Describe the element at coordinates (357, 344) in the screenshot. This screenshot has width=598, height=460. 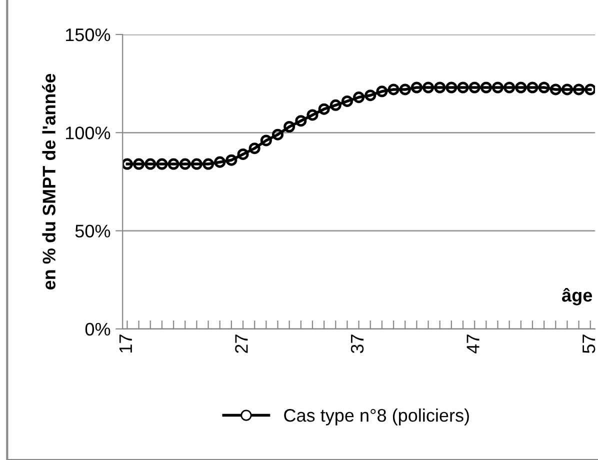
I see `x-tick-label: 37` at that location.